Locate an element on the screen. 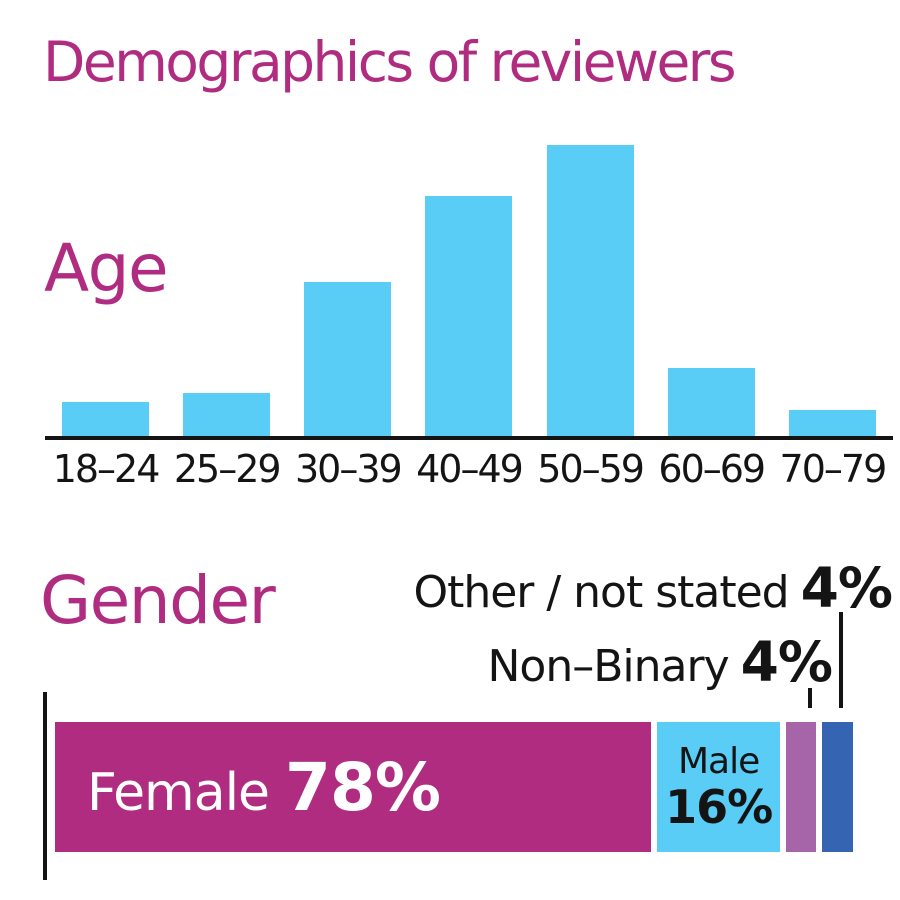 This screenshot has width=900, height=900. age-tick-label: 40–49 is located at coordinates (470, 469).